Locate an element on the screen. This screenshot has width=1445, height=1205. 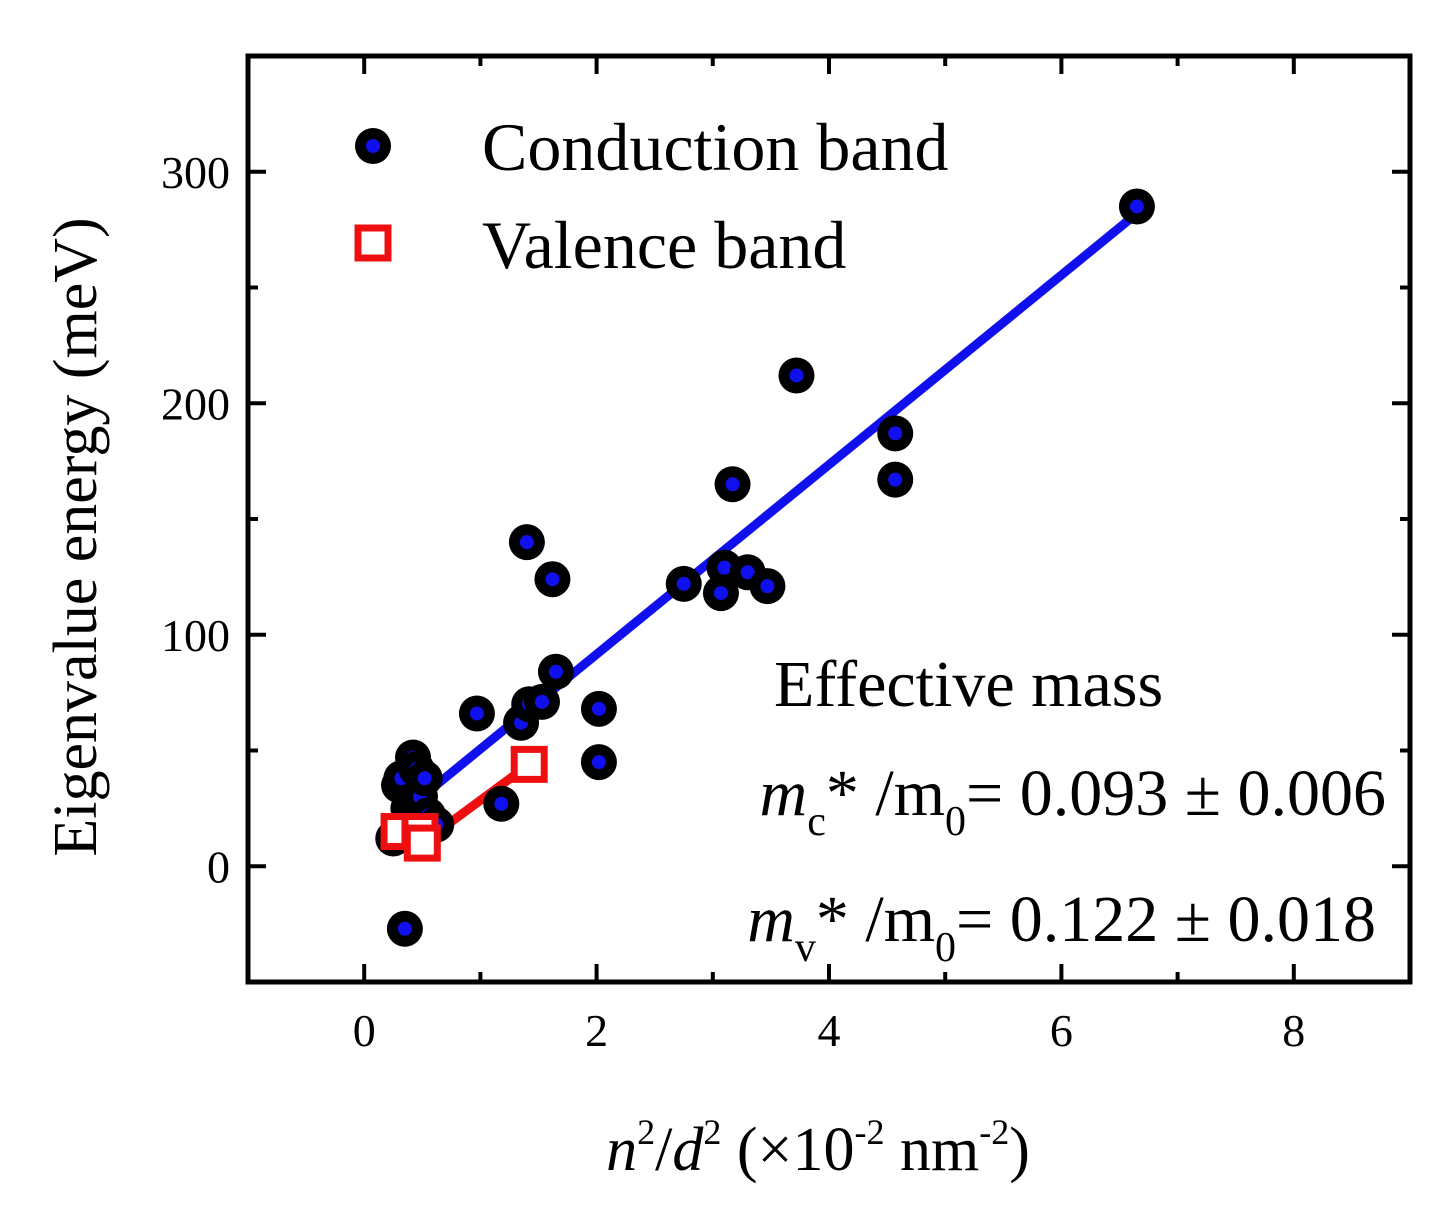
legend-label-valence: Valence band is located at coordinates (664, 245).